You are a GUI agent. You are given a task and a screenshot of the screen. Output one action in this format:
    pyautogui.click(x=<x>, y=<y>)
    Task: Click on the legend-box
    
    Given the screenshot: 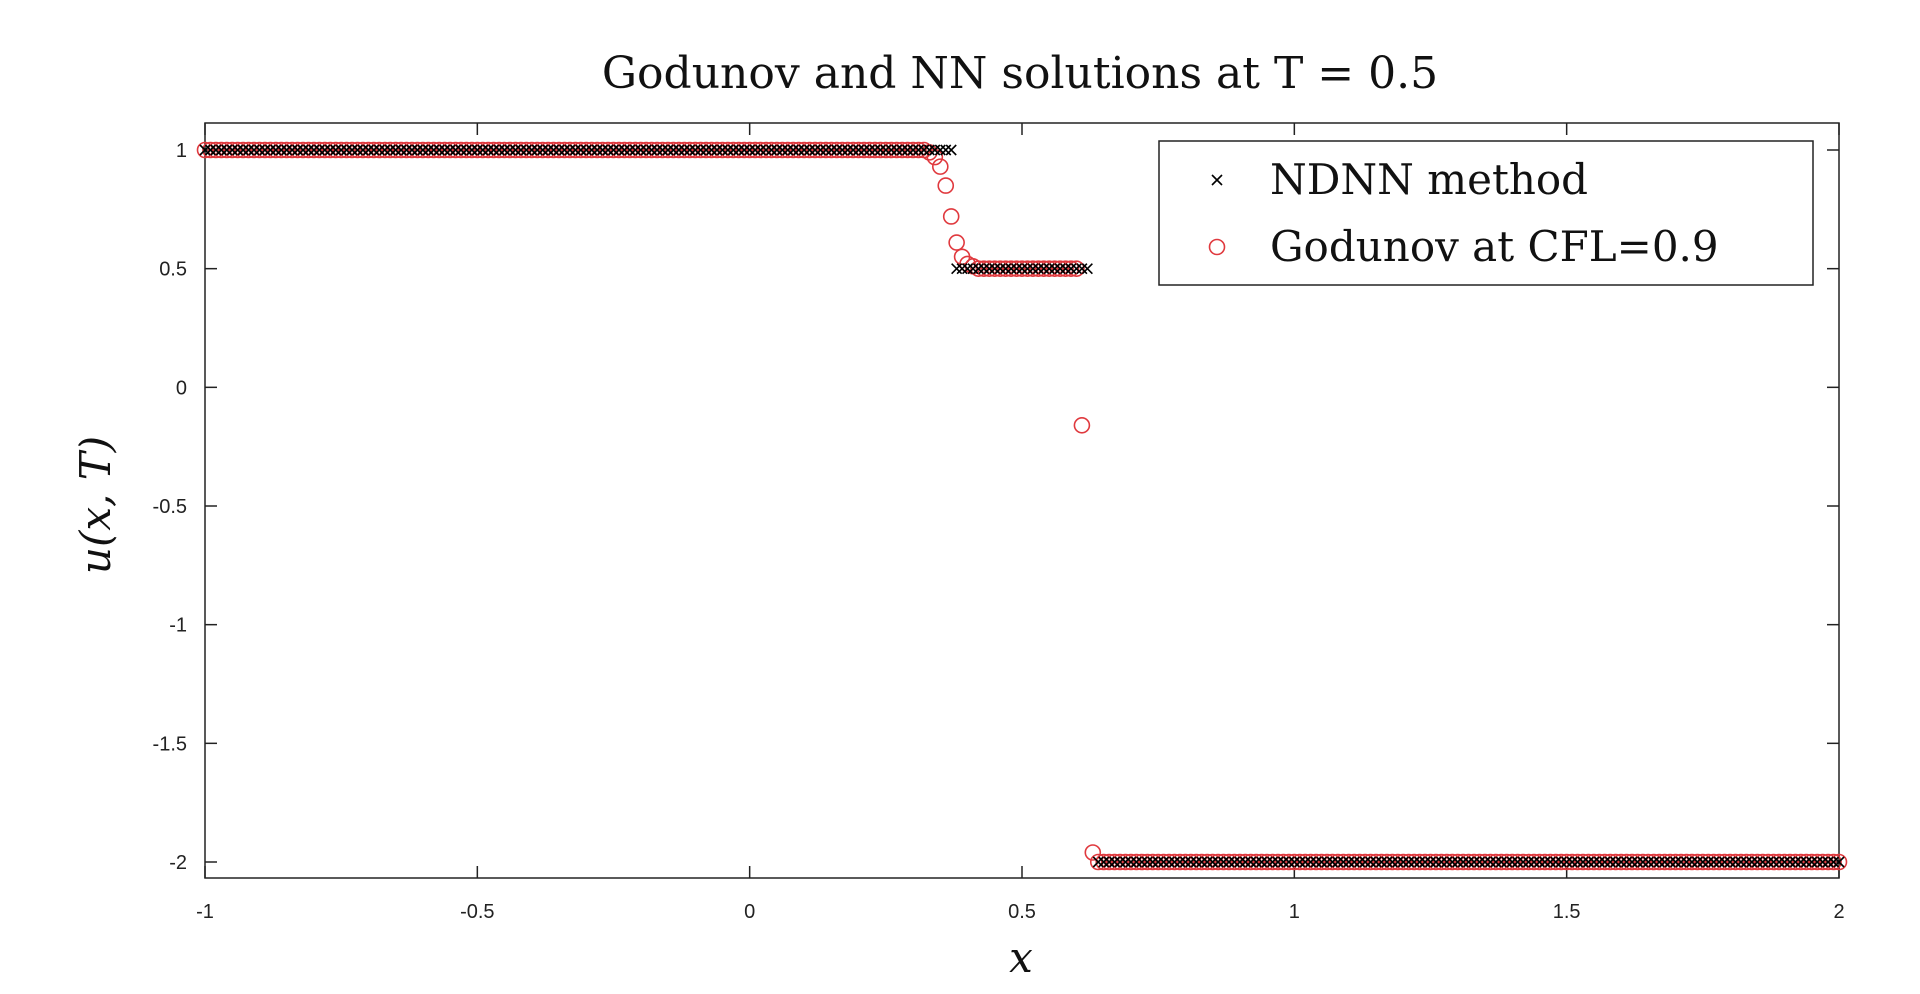 What is the action you would take?
    pyautogui.click(x=1486, y=213)
    